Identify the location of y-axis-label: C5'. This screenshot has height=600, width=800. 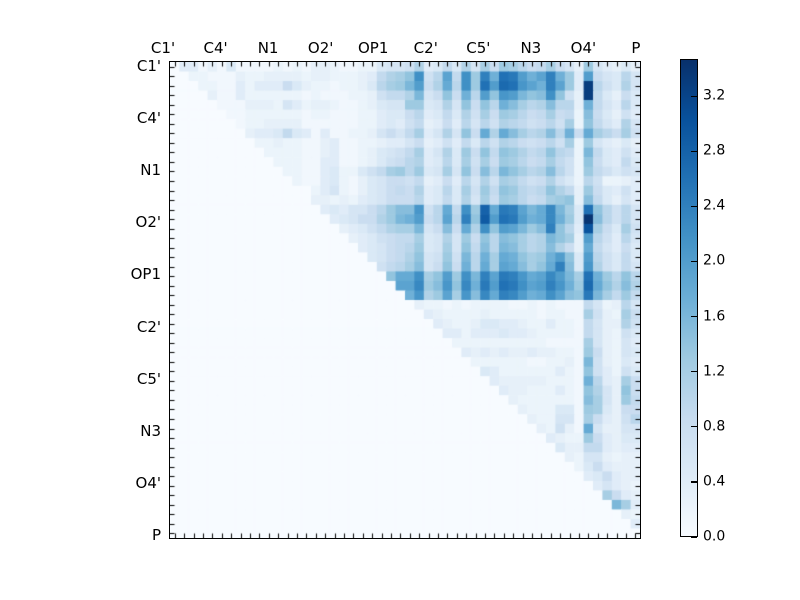
(148, 378).